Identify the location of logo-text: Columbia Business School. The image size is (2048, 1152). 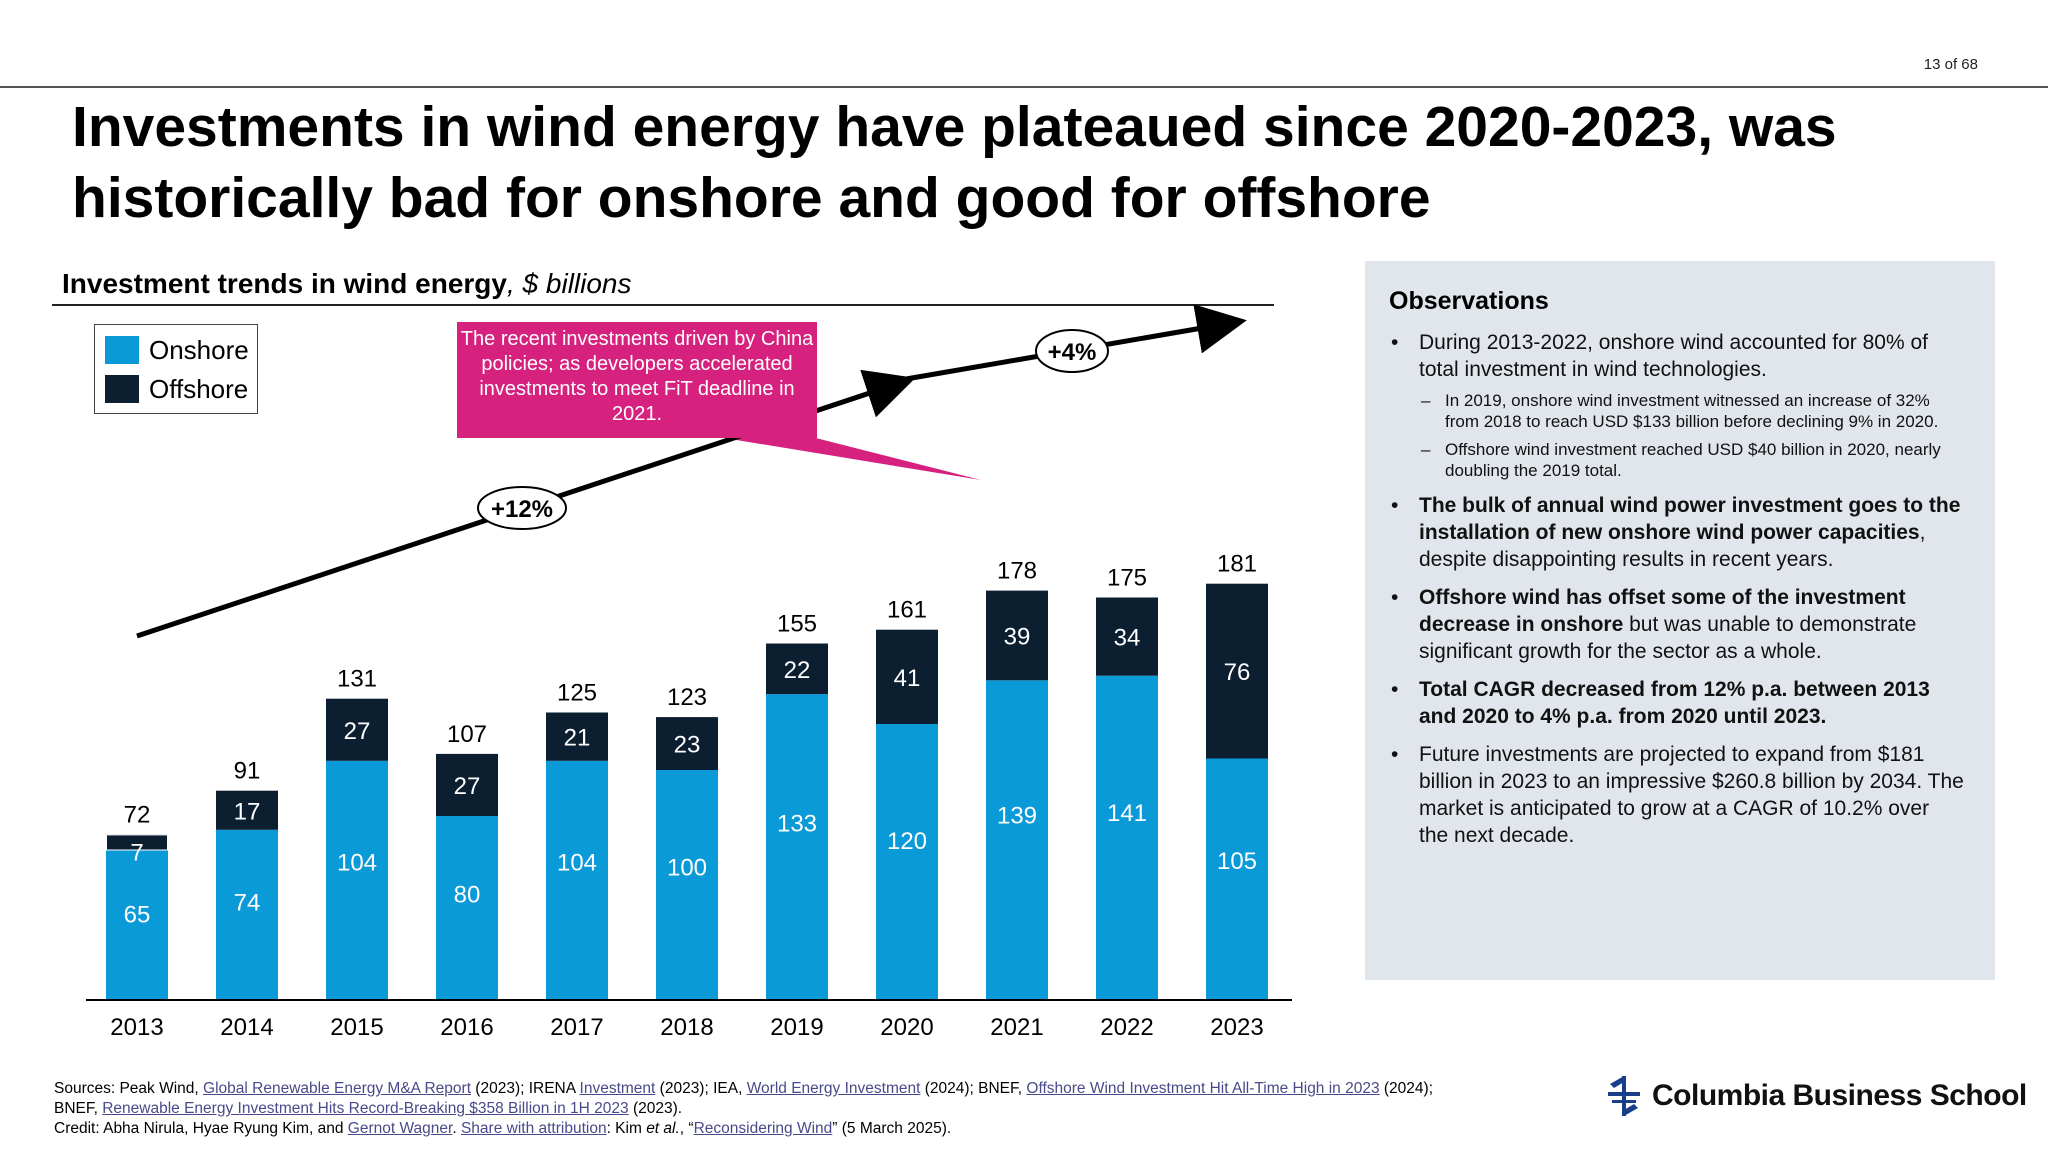
(1839, 1095).